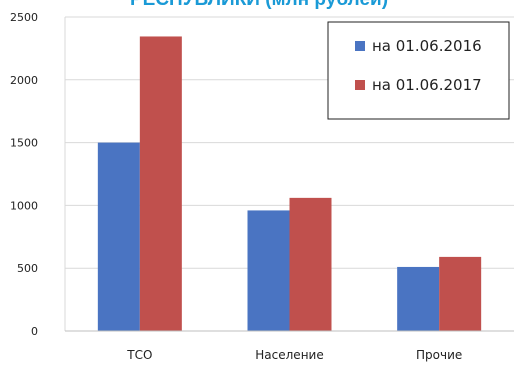 The height and width of the screenshot is (370, 514). Describe the element at coordinates (427, 46) in the screenshot. I see `legend-label-2016: на 01.06.2016` at that location.